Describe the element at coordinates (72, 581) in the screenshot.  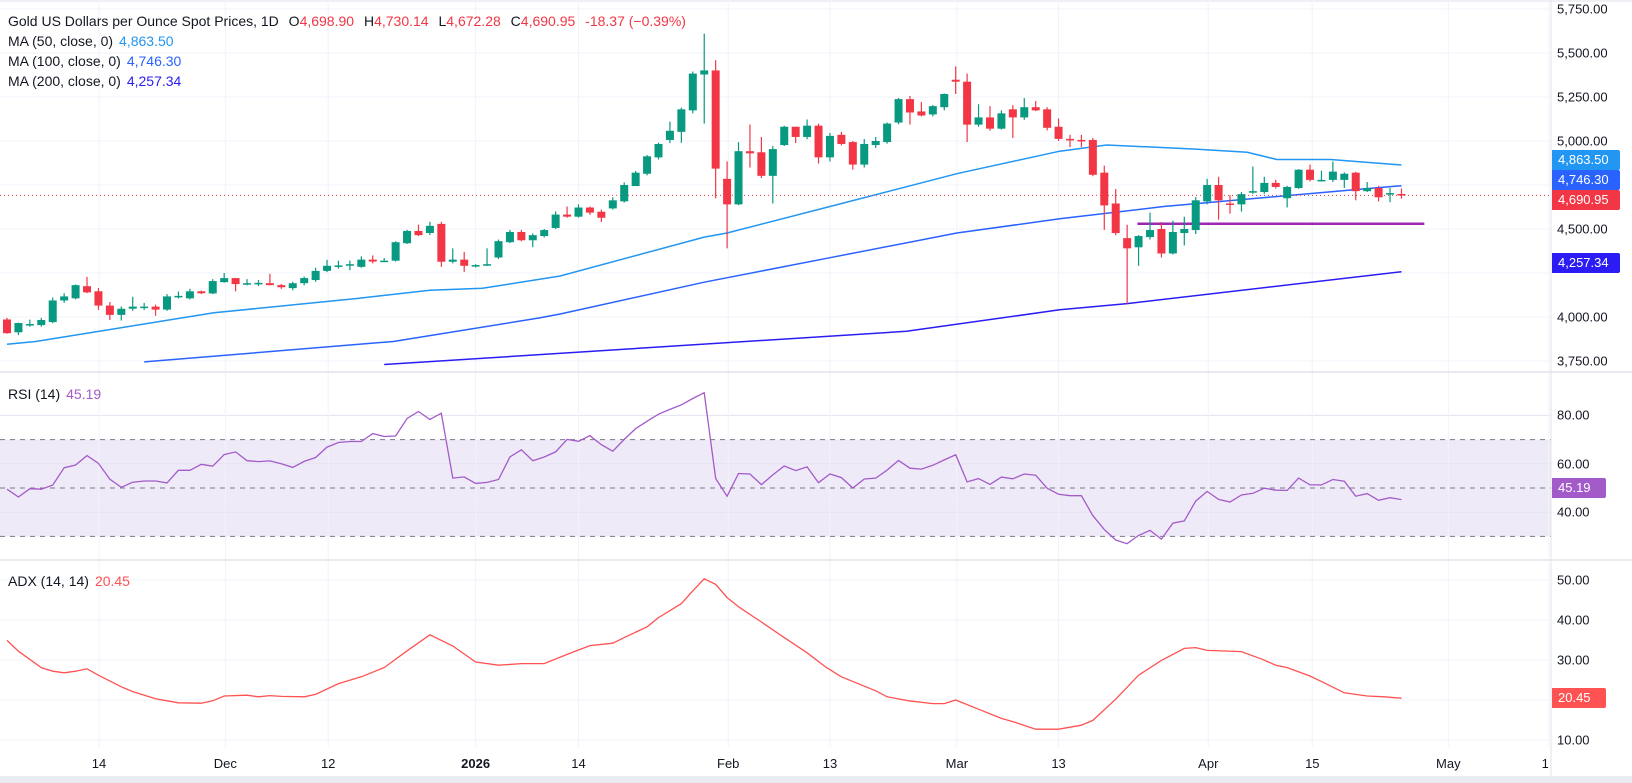
I see `adx-legend: ADX (14, 14) 20.45` at that location.